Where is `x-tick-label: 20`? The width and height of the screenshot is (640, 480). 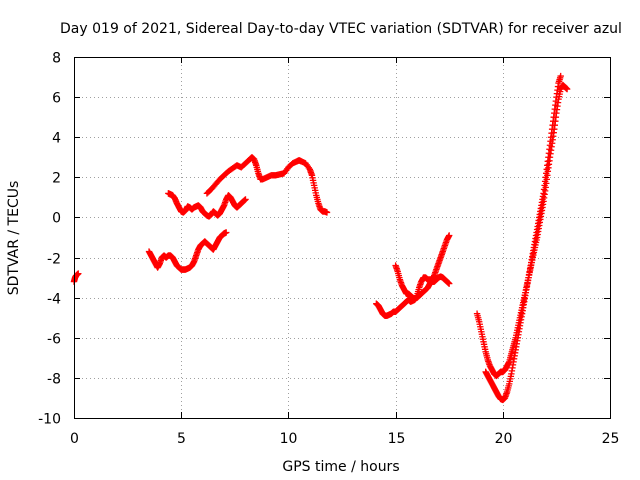
x-tick-label: 20 is located at coordinates (504, 439).